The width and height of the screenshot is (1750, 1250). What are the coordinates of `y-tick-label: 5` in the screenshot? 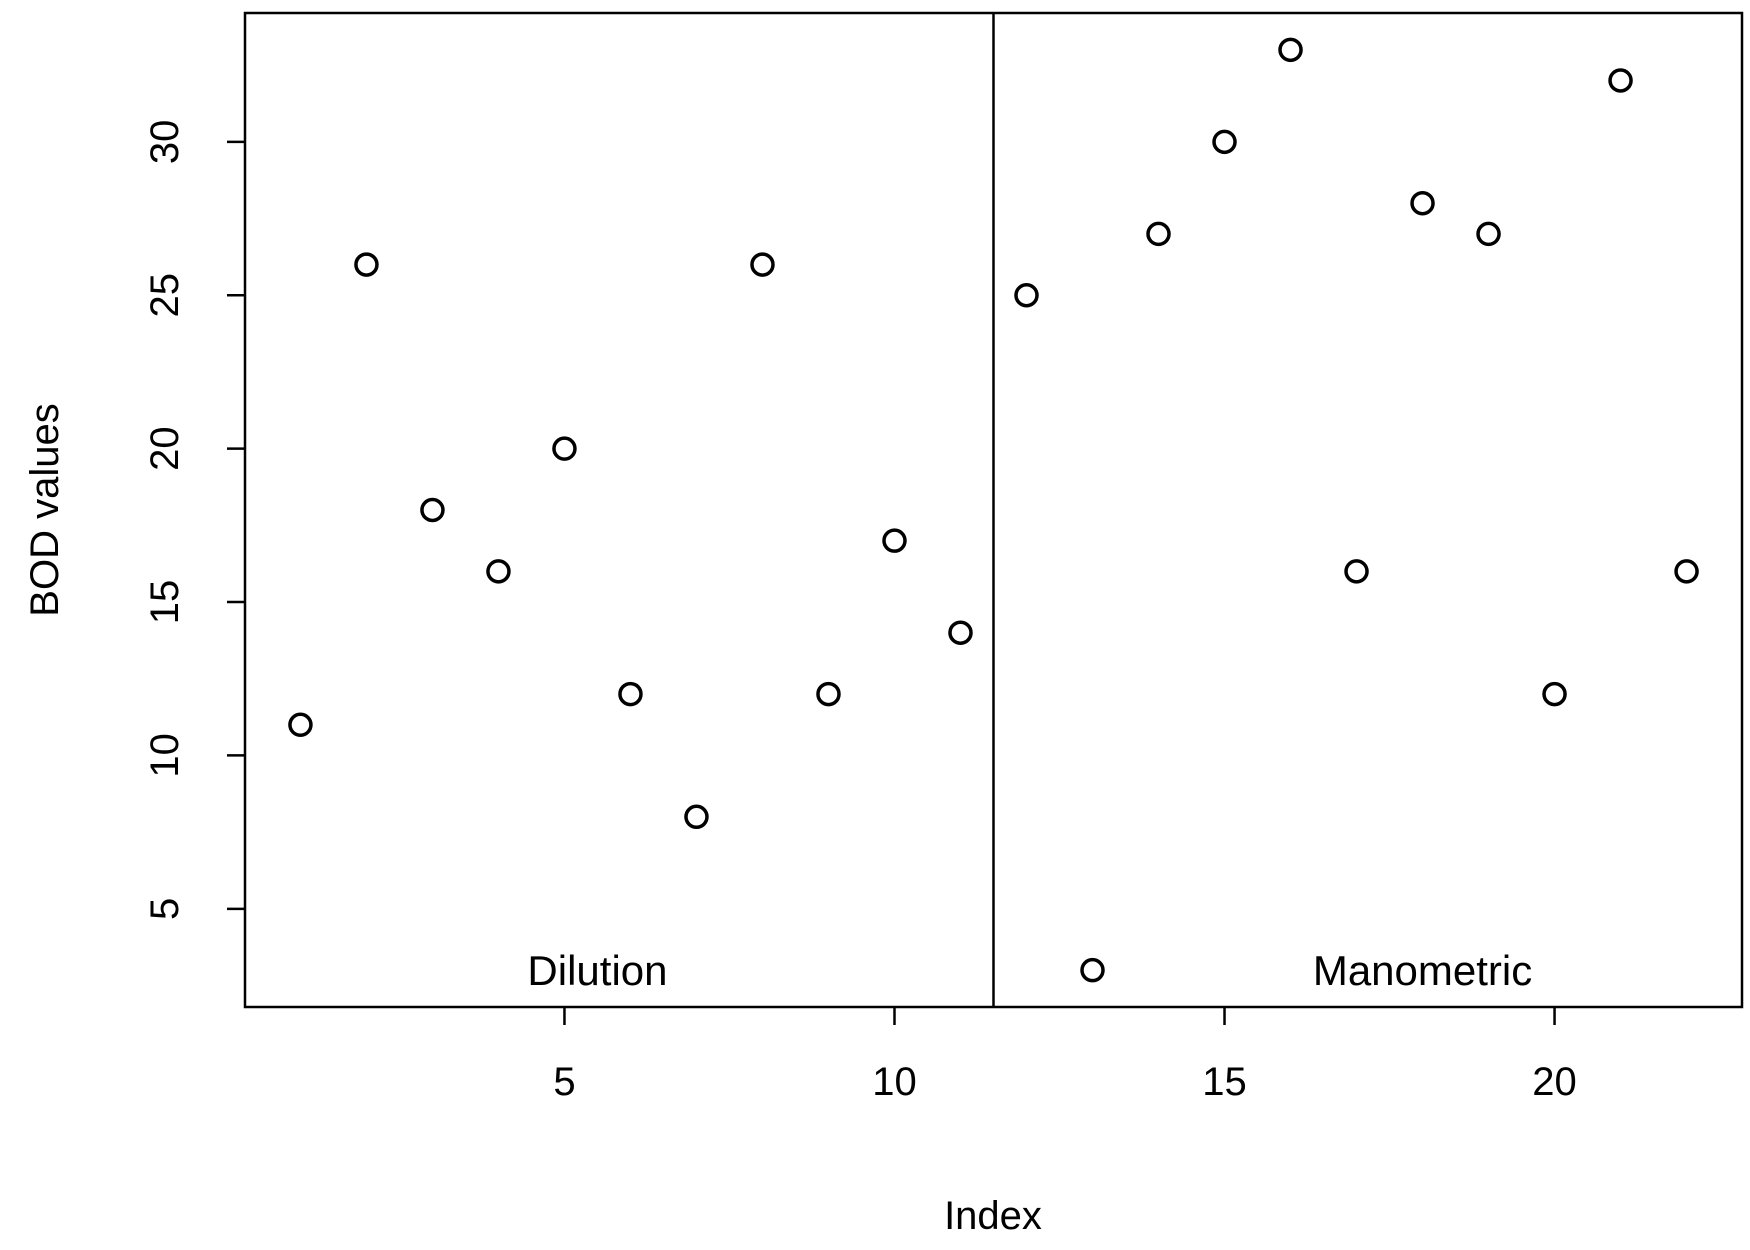 It's located at (165, 909).